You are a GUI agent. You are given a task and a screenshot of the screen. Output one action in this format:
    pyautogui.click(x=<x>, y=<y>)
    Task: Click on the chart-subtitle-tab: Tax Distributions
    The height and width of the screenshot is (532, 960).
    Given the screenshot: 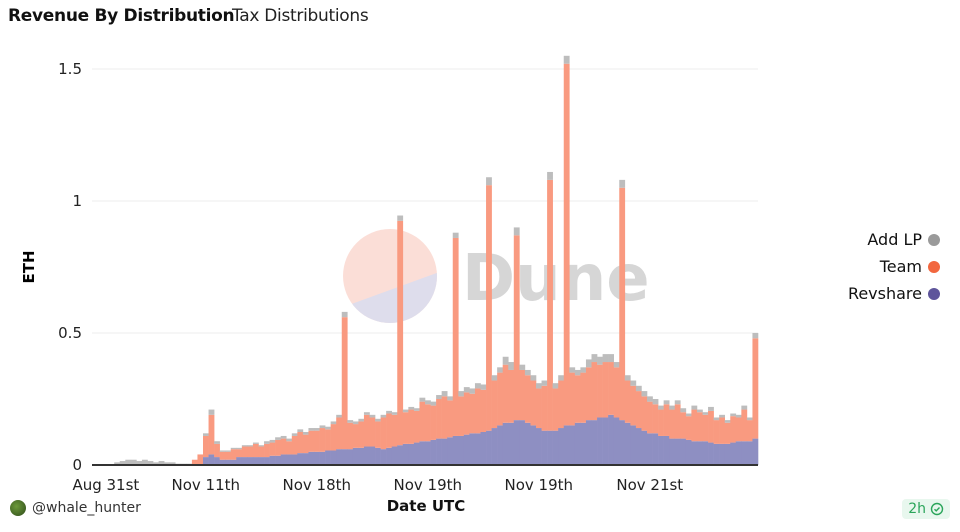 What is the action you would take?
    pyautogui.click(x=300, y=16)
    